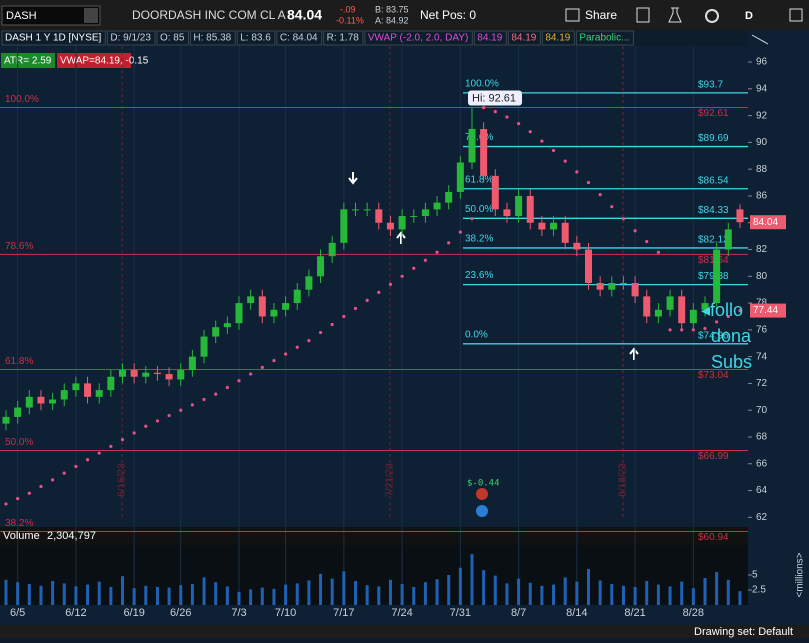 The height and width of the screenshot is (643, 809). Describe the element at coordinates (713, 180) in the screenshot. I see `fib-price: $86.54` at that location.